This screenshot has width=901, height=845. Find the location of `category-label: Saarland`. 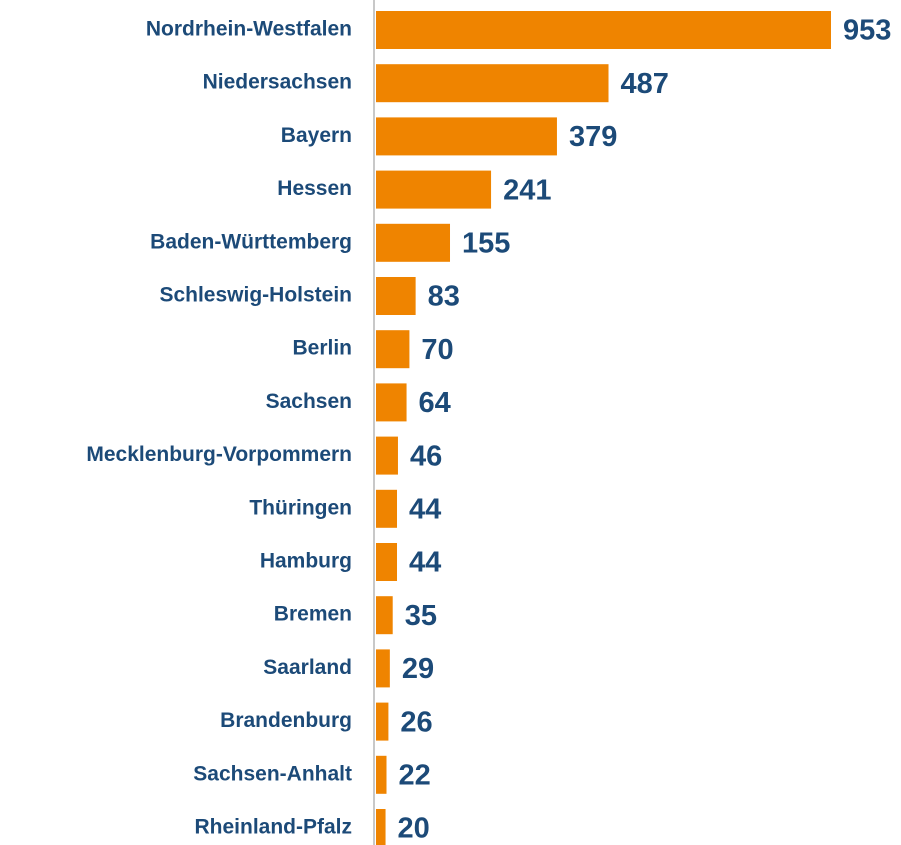

category-label: Saarland is located at coordinates (307, 667).